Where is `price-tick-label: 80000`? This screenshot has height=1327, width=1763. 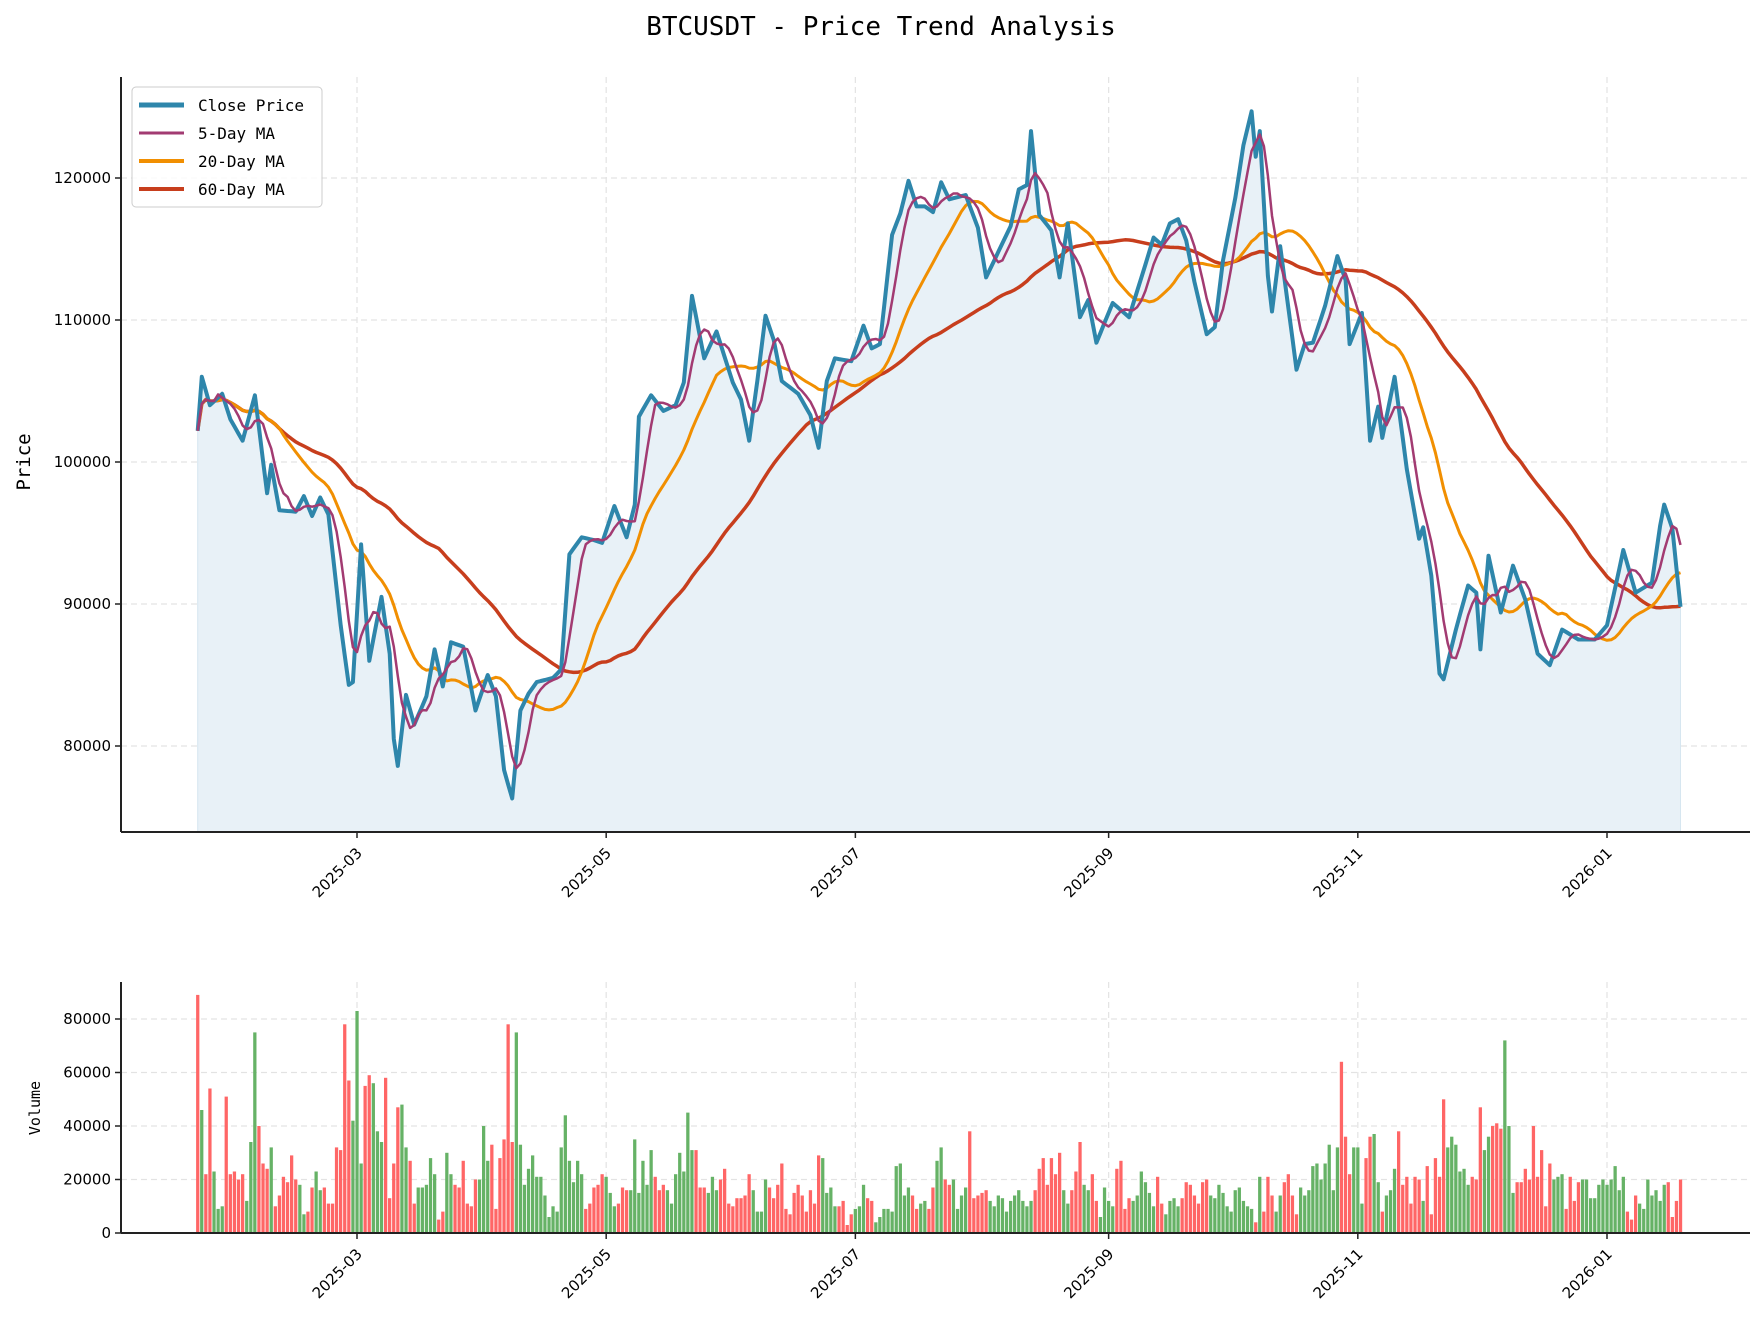 price-tick-label: 80000 is located at coordinates (87, 746).